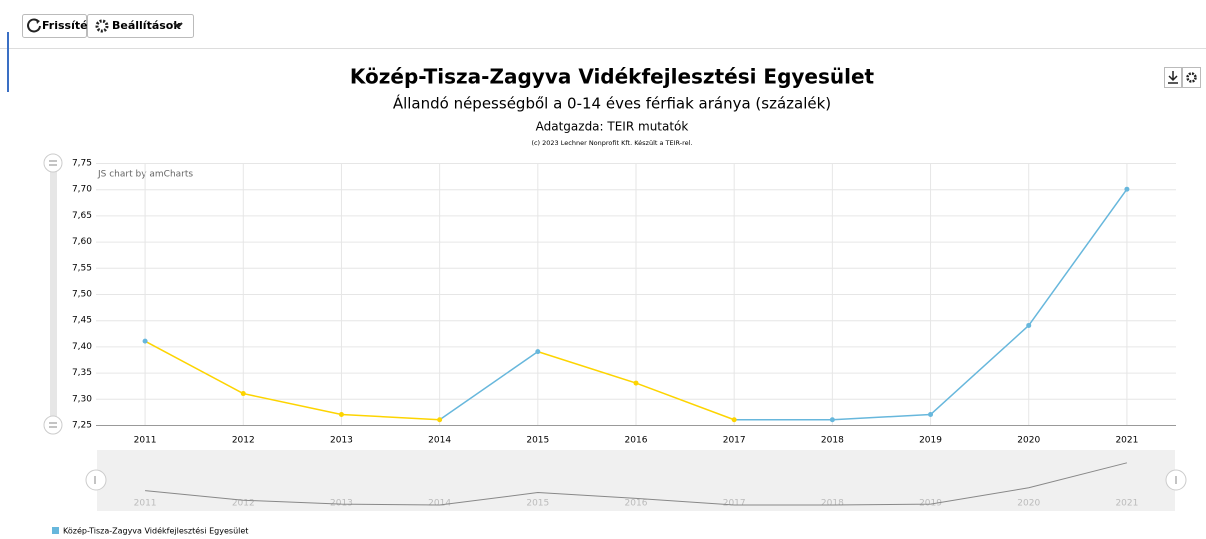 This screenshot has width=1206, height=539. I want to click on x-tick-label: 2014, so click(439, 441).